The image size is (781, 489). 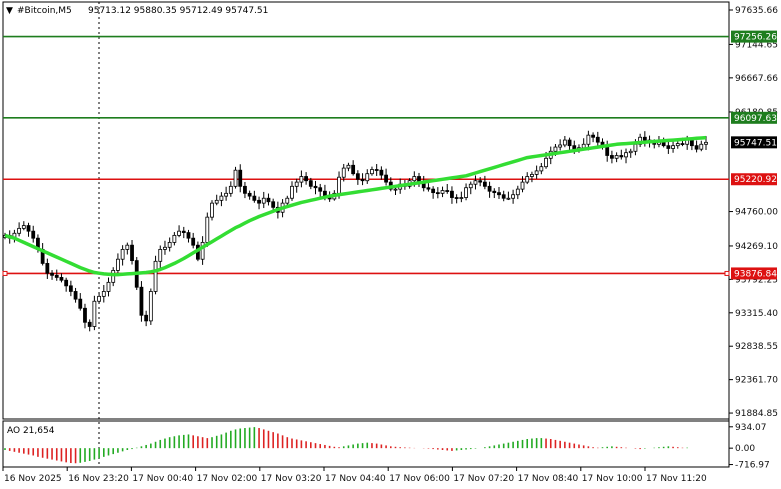 What do you see at coordinates (756, 314) in the screenshot?
I see `price-tick-label: 93315.40` at bounding box center [756, 314].